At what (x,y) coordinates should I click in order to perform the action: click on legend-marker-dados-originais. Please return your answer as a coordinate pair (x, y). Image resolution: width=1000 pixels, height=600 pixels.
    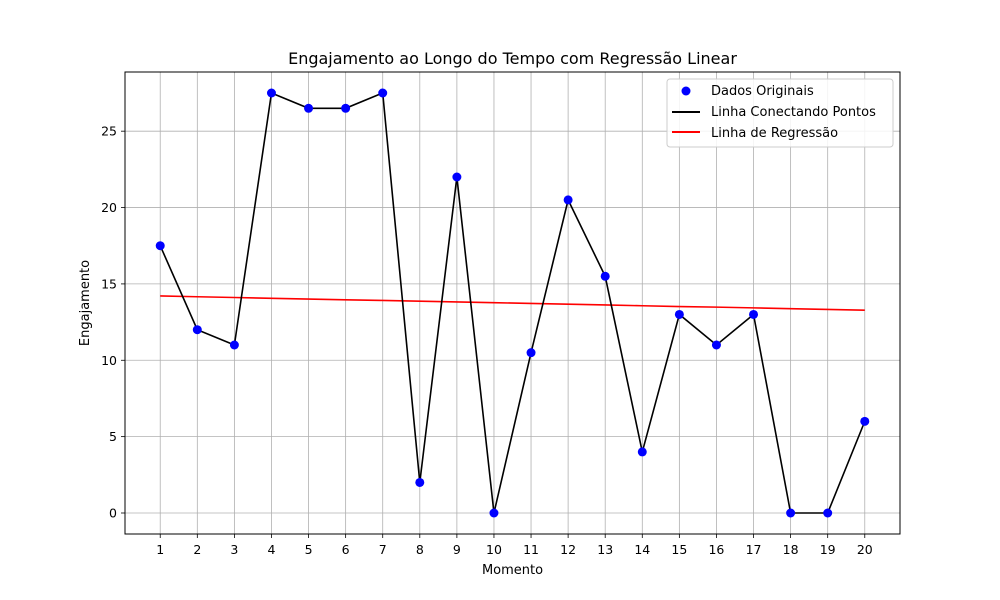
    Looking at the image, I should click on (686, 91).